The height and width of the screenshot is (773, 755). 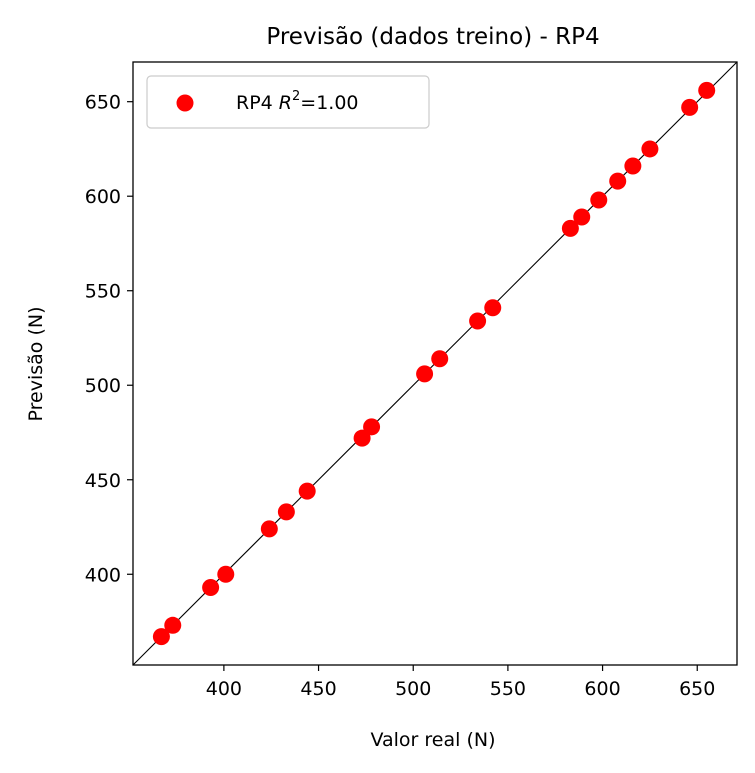 I want to click on legend-label-suffix: =1.00, so click(x=329, y=103).